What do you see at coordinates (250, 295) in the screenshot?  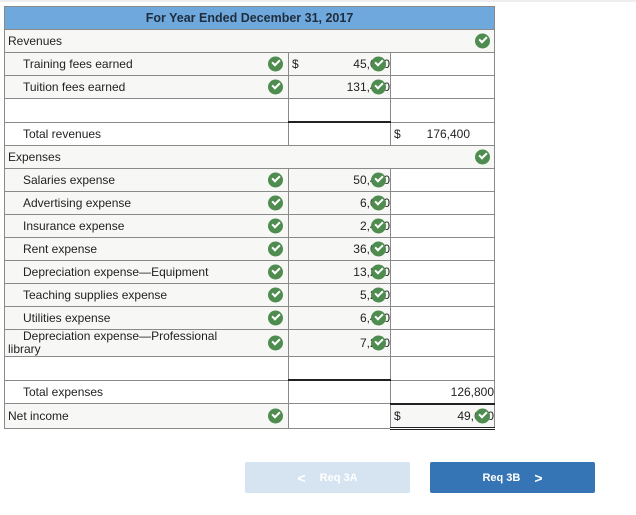 I see `table-row: Teaching supplies expense 5,200` at bounding box center [250, 295].